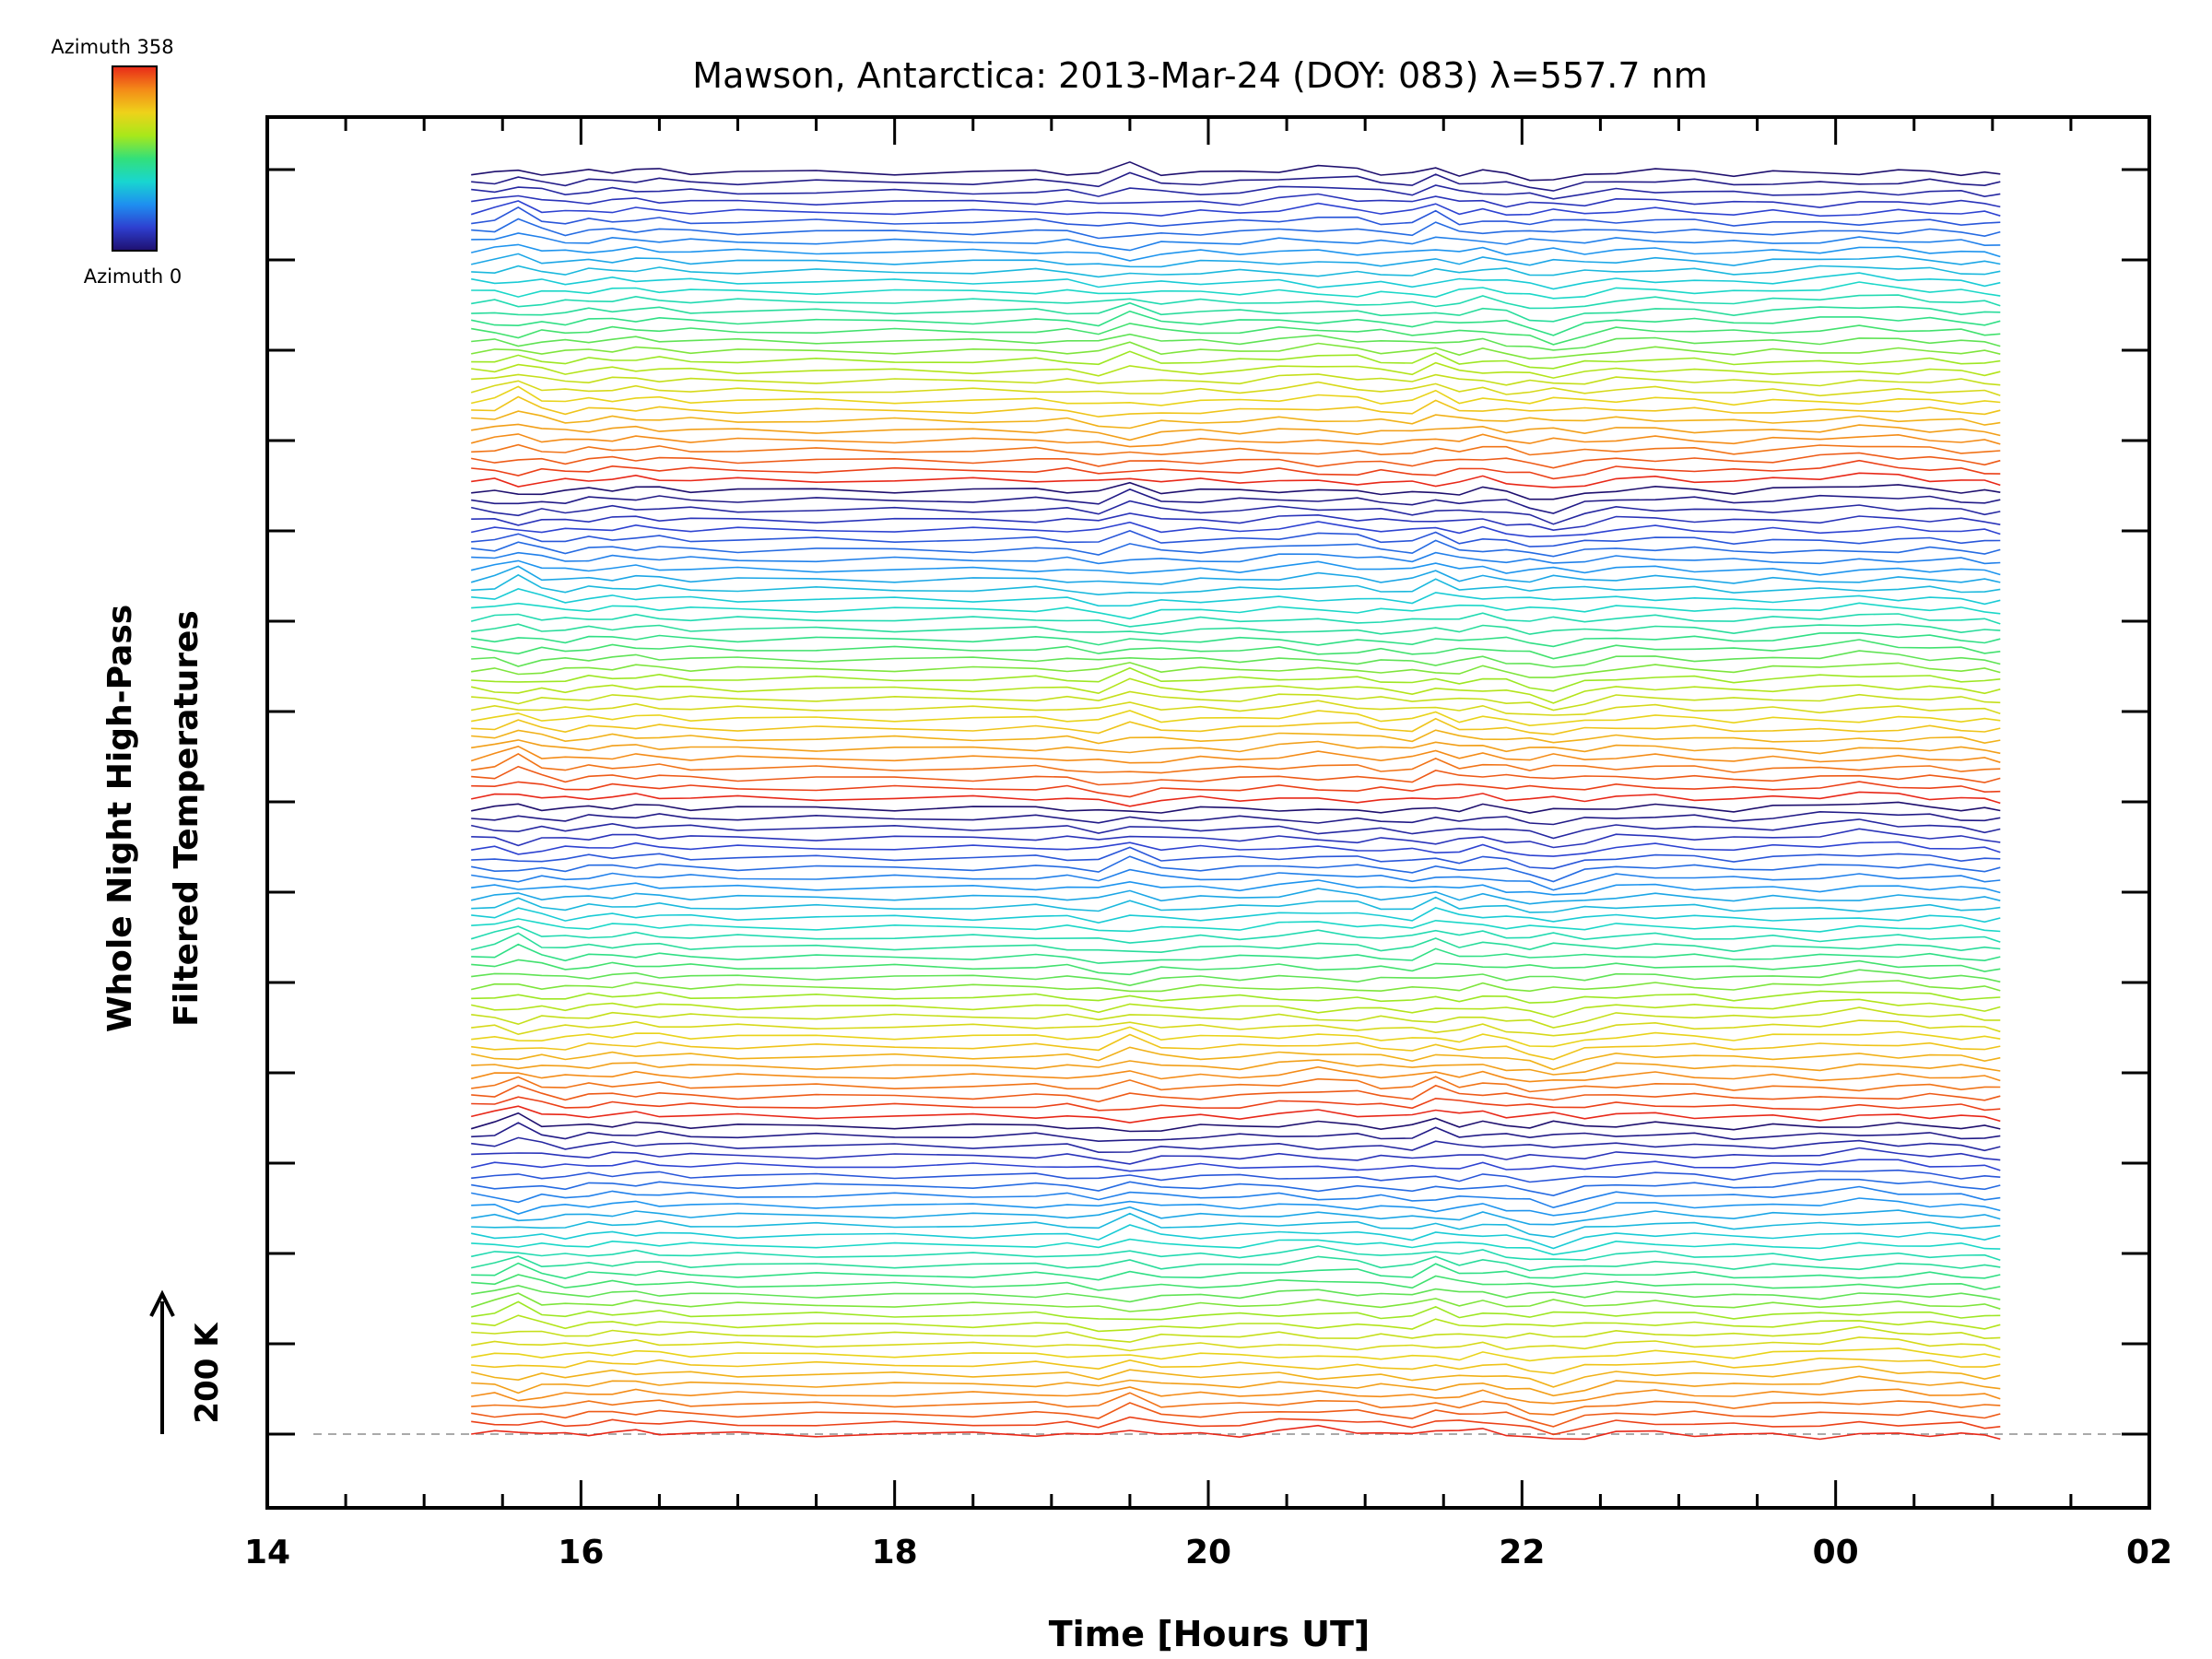  What do you see at coordinates (162, 1303) in the screenshot?
I see `scale-arrow-head` at bounding box center [162, 1303].